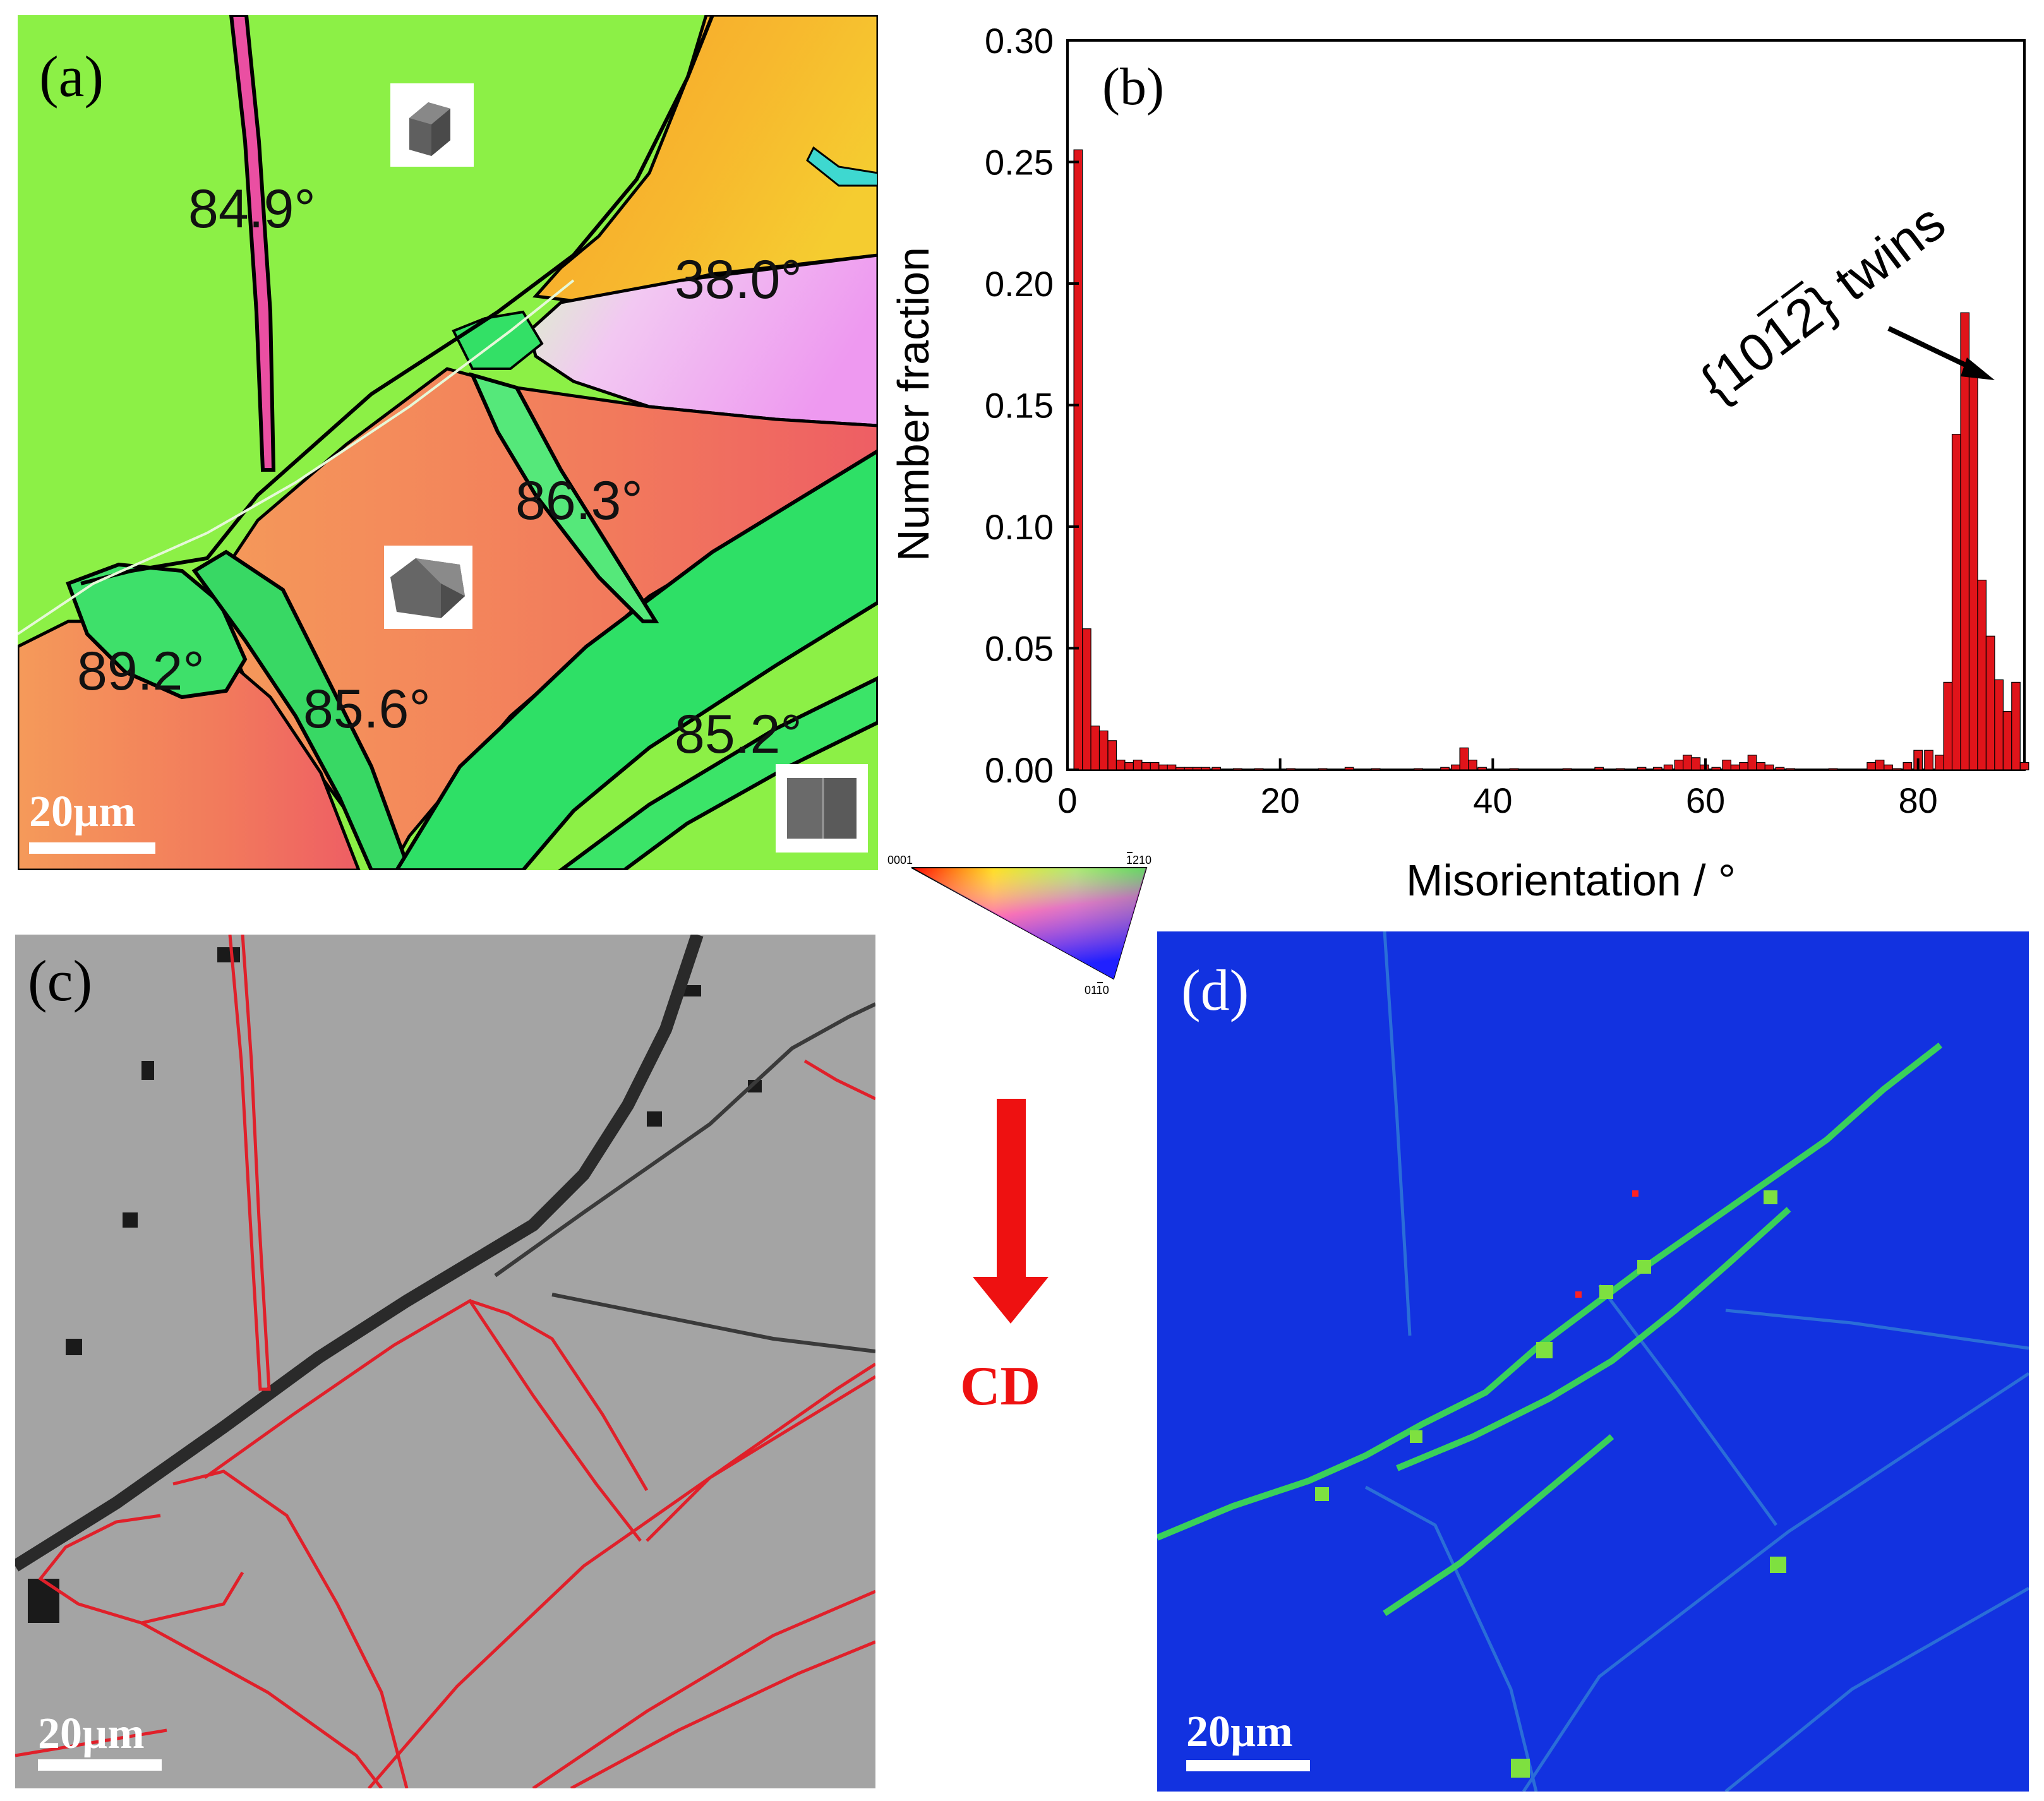  I want to click on x-tick-label: 60, so click(1705, 800).